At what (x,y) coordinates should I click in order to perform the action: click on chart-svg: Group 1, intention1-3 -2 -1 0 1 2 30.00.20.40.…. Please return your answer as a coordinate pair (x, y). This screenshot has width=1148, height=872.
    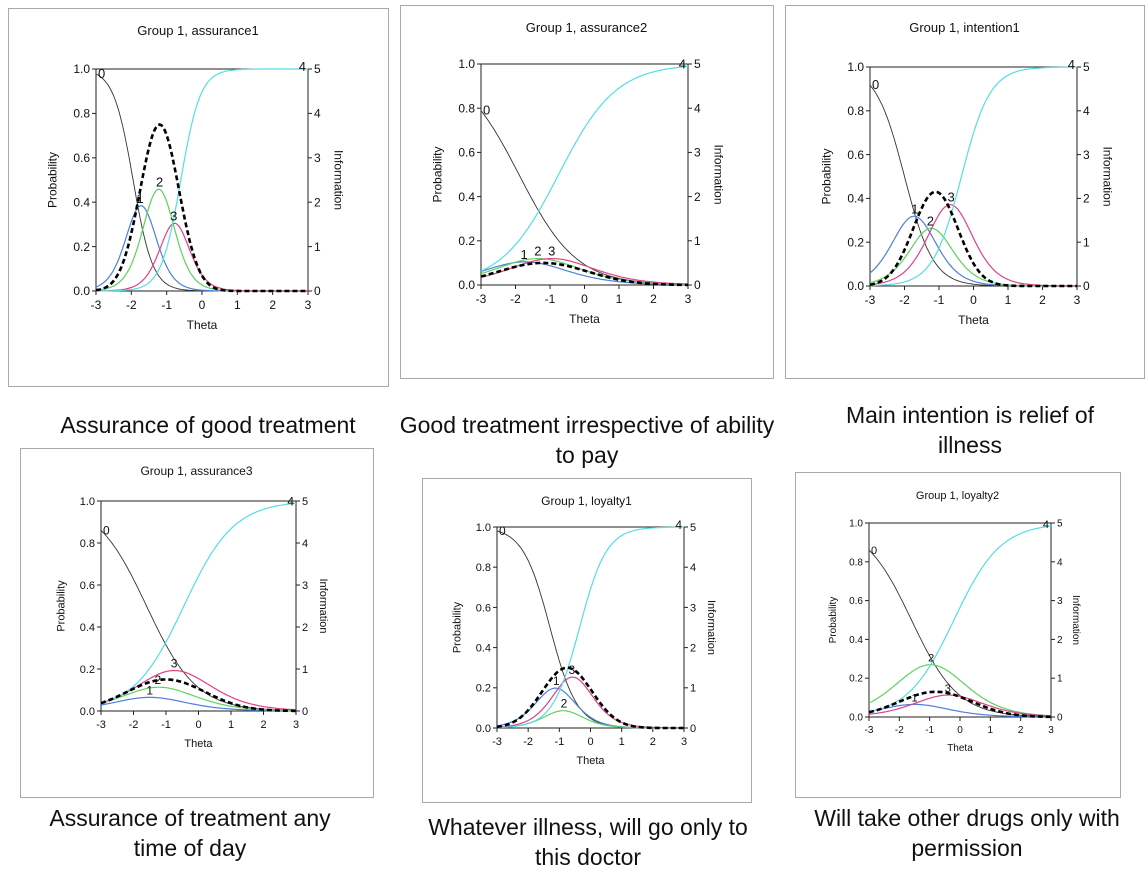
    Looking at the image, I should click on (966, 173).